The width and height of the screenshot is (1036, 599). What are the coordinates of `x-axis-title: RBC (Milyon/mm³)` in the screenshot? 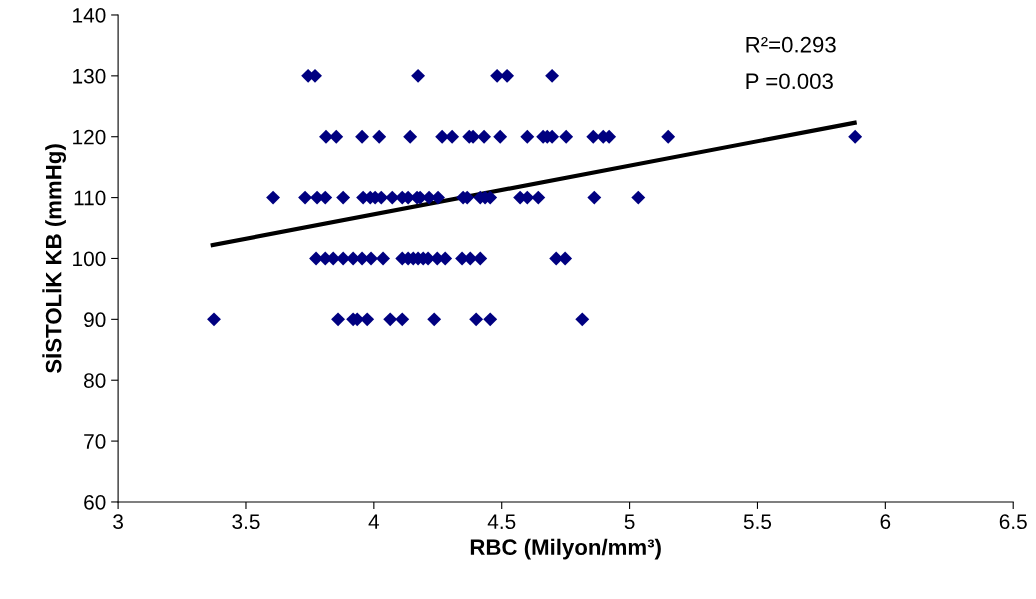 It's located at (565, 549).